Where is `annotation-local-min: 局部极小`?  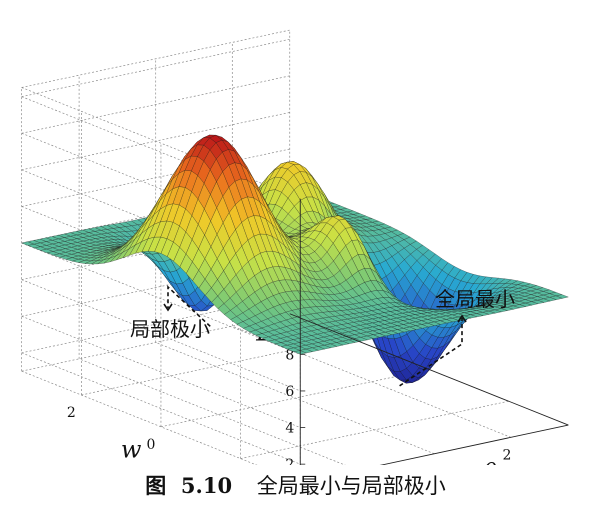 annotation-local-min: 局部极小 is located at coordinates (170, 329).